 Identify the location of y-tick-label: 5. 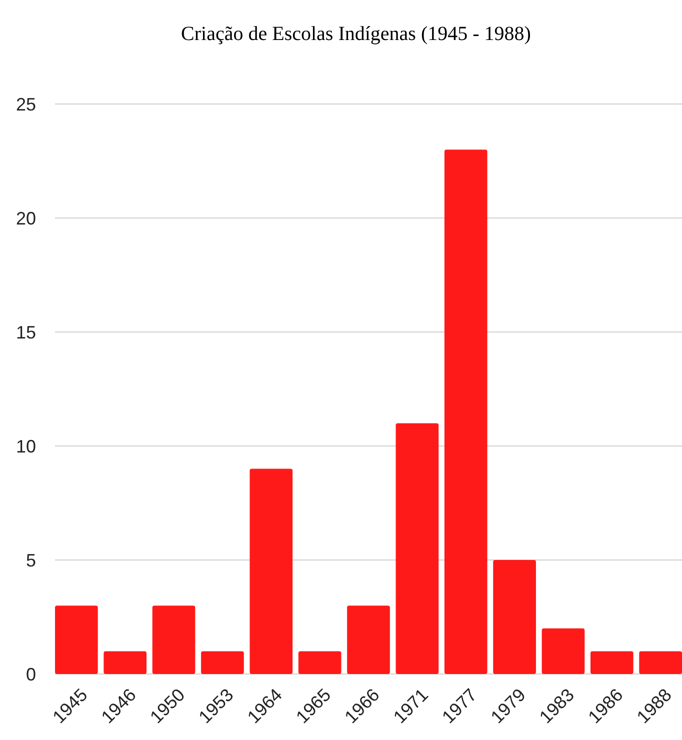
(31, 560).